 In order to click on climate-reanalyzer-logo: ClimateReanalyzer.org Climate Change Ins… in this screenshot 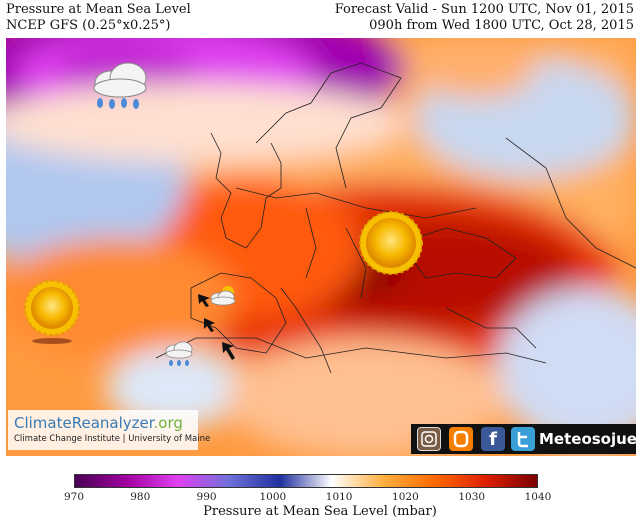, I will do `click(109, 430)`.